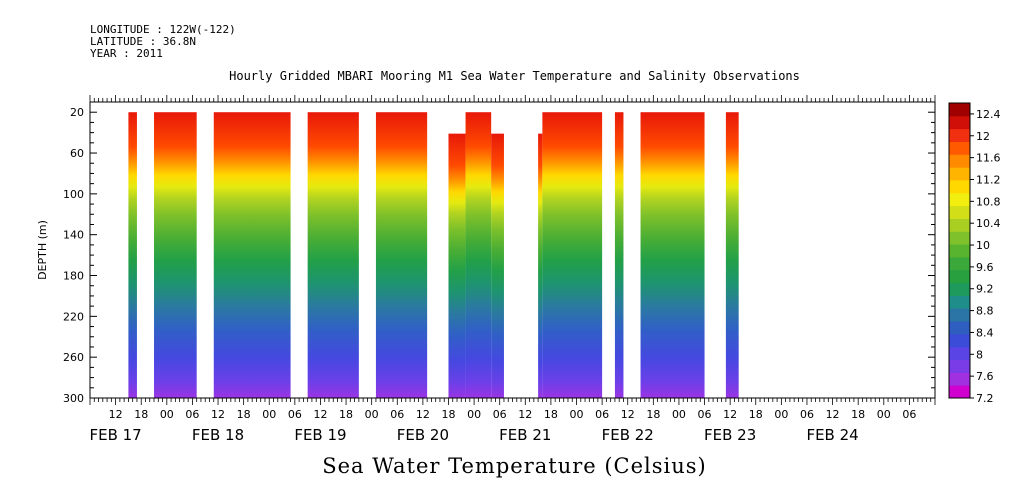 The image size is (1009, 504). I want to click on colorbar-label: 10.4, so click(988, 223).